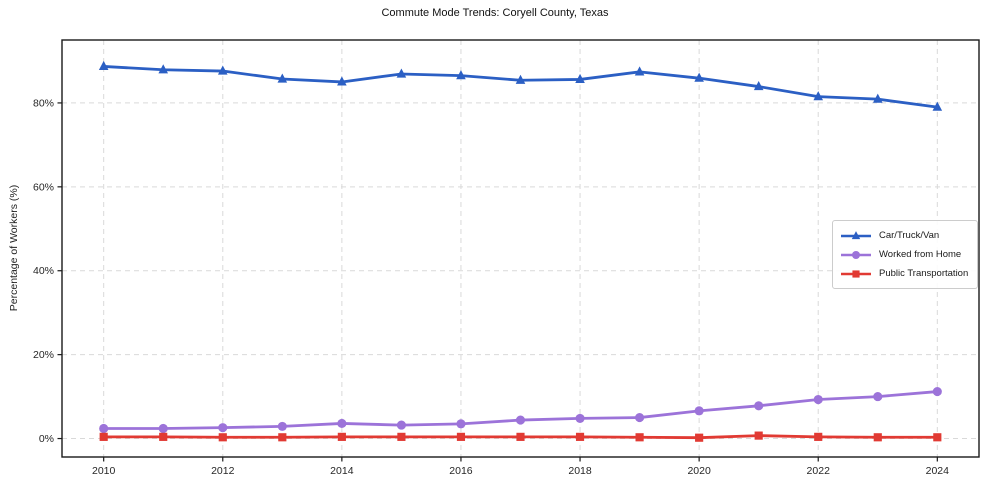  What do you see at coordinates (46, 439) in the screenshot?
I see `y-tick-label: 0%` at bounding box center [46, 439].